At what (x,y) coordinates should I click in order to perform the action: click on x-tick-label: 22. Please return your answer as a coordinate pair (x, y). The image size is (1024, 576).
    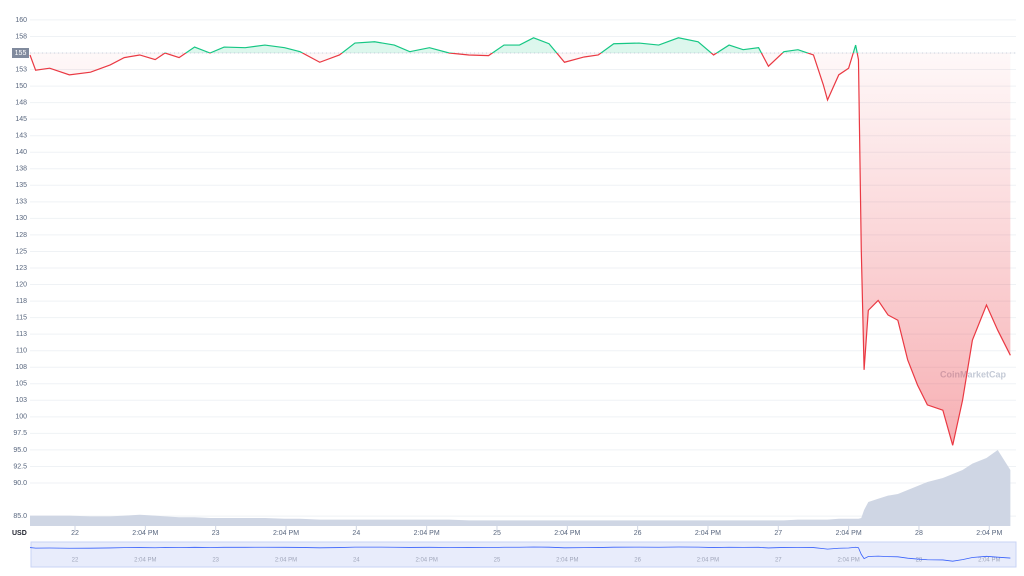
    Looking at the image, I should click on (75, 533).